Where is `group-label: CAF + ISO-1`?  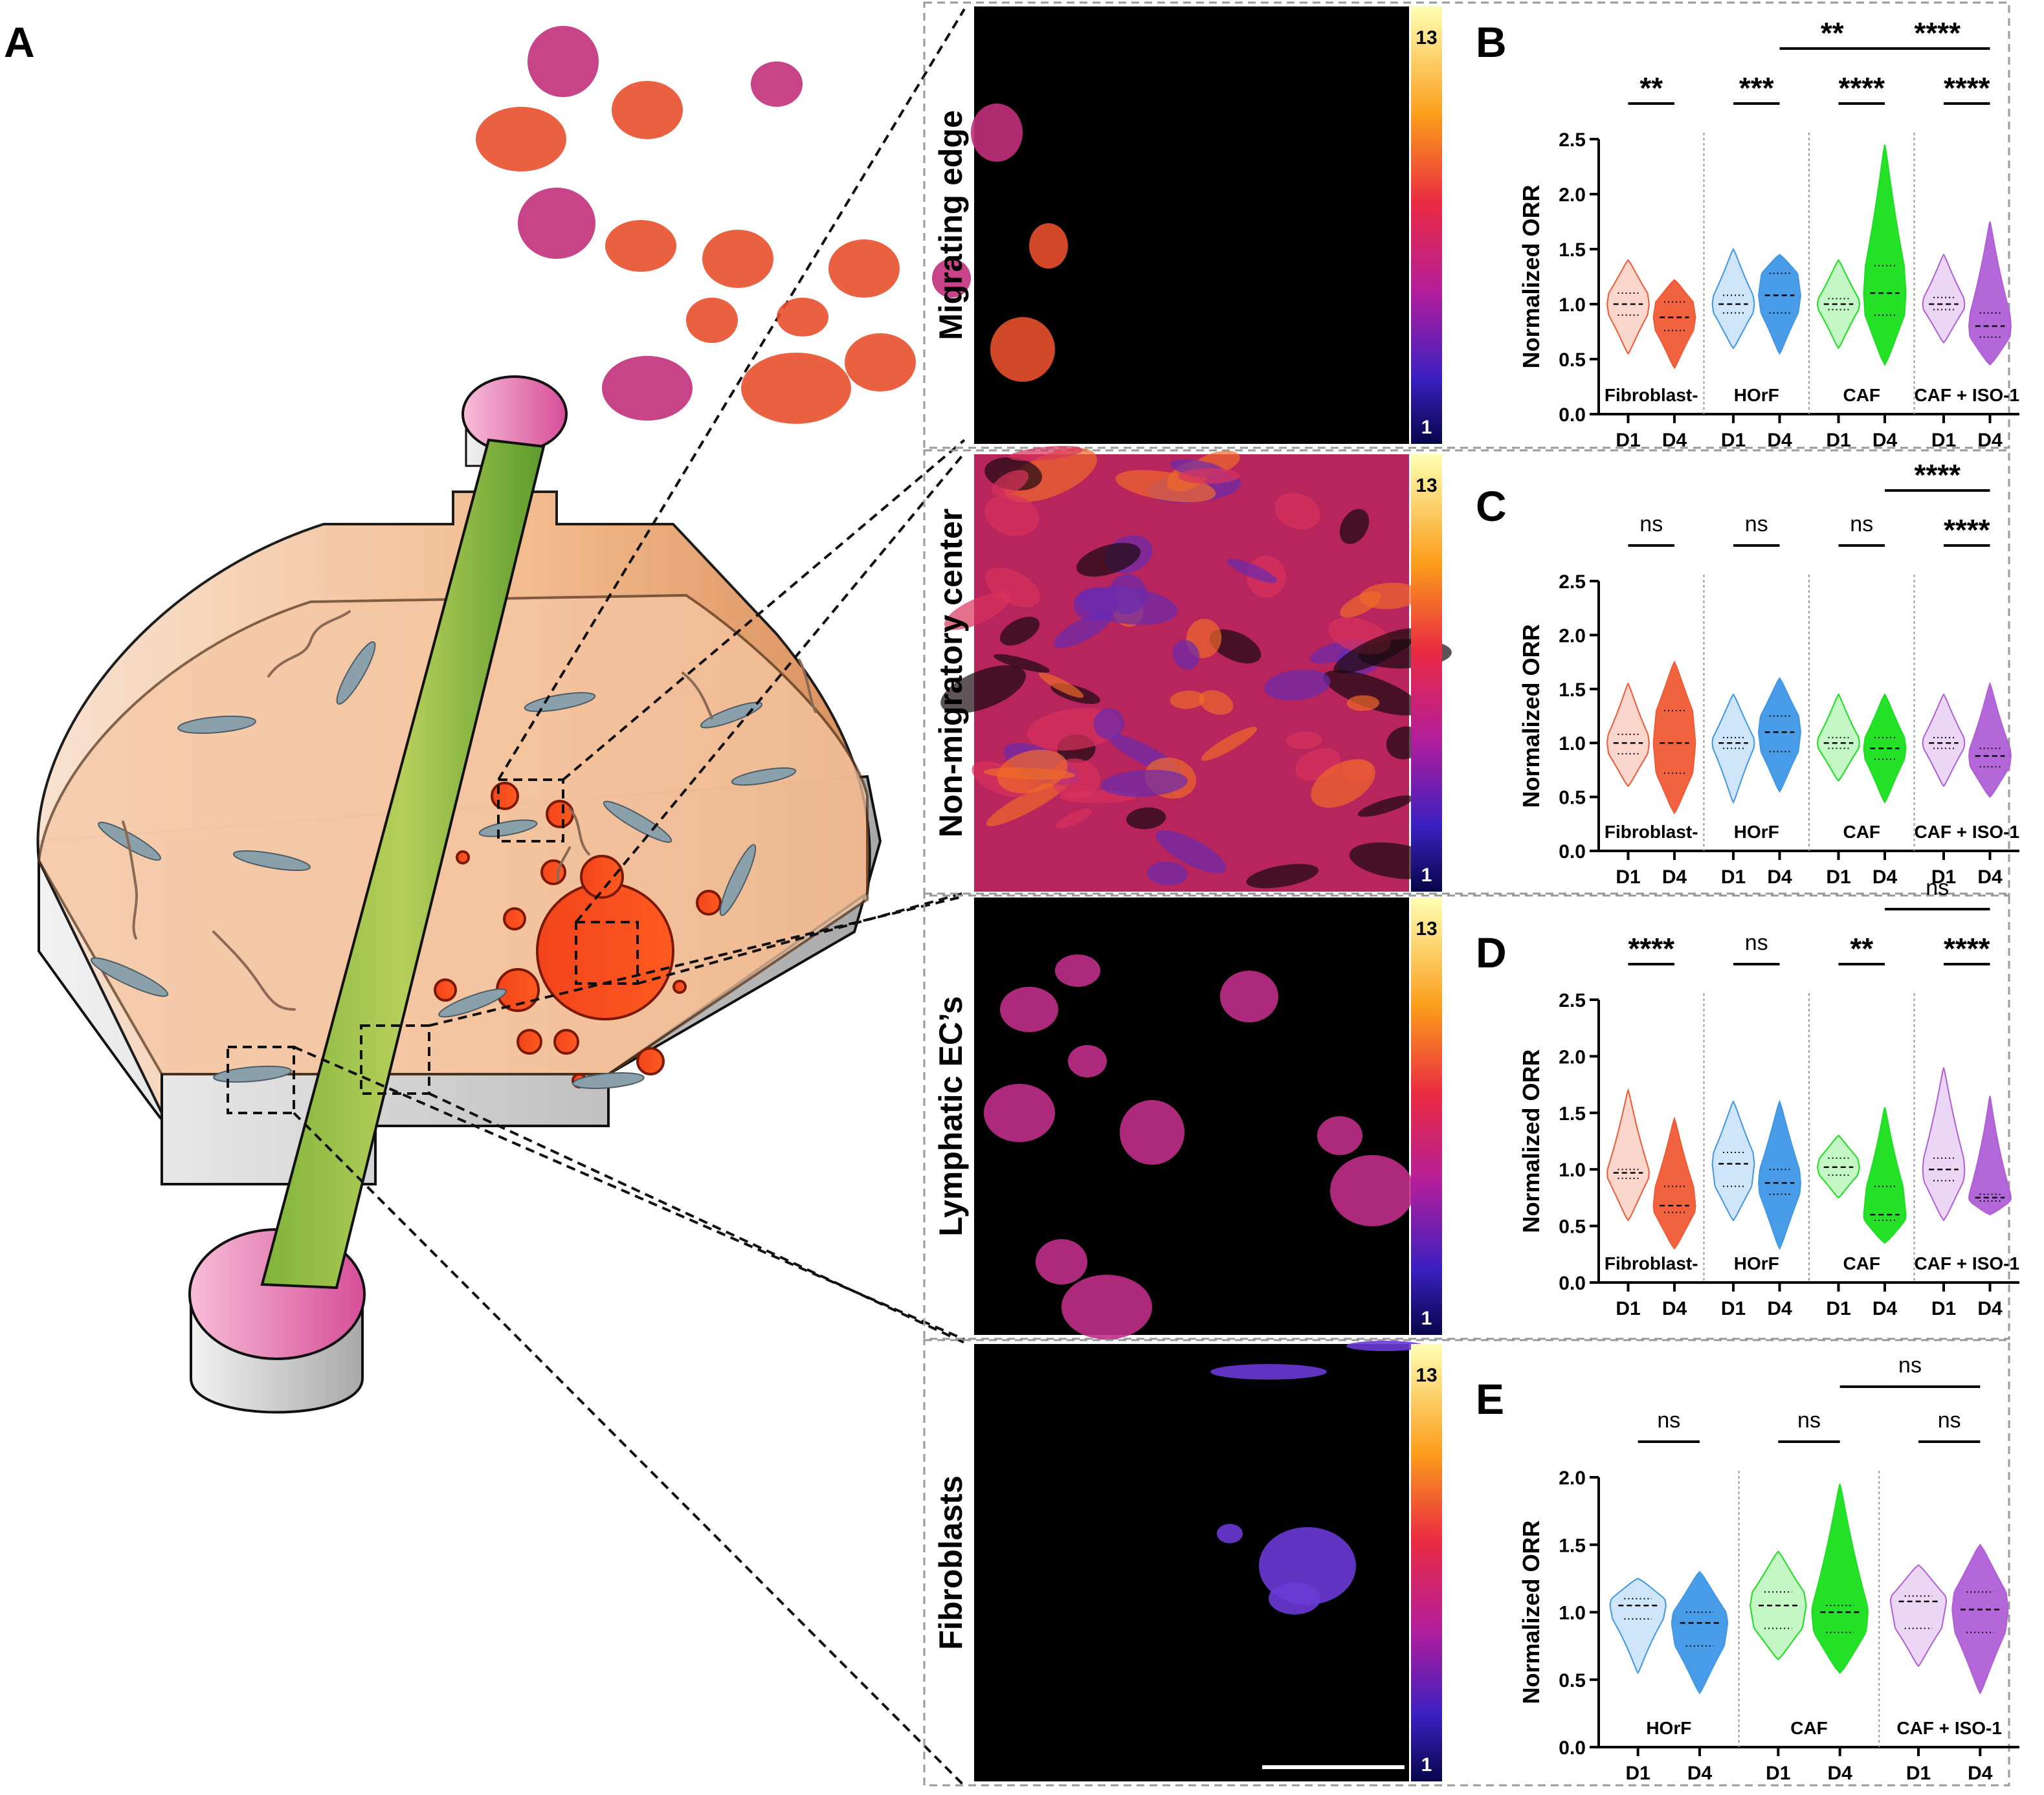
group-label: CAF + ISO-1 is located at coordinates (1967, 395).